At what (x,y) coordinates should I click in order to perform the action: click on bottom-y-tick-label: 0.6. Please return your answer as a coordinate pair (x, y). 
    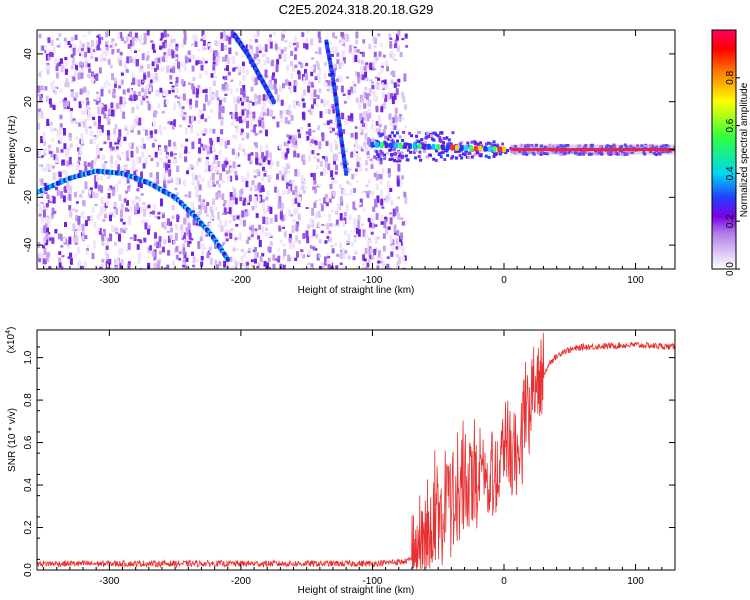
    Looking at the image, I should click on (28, 442).